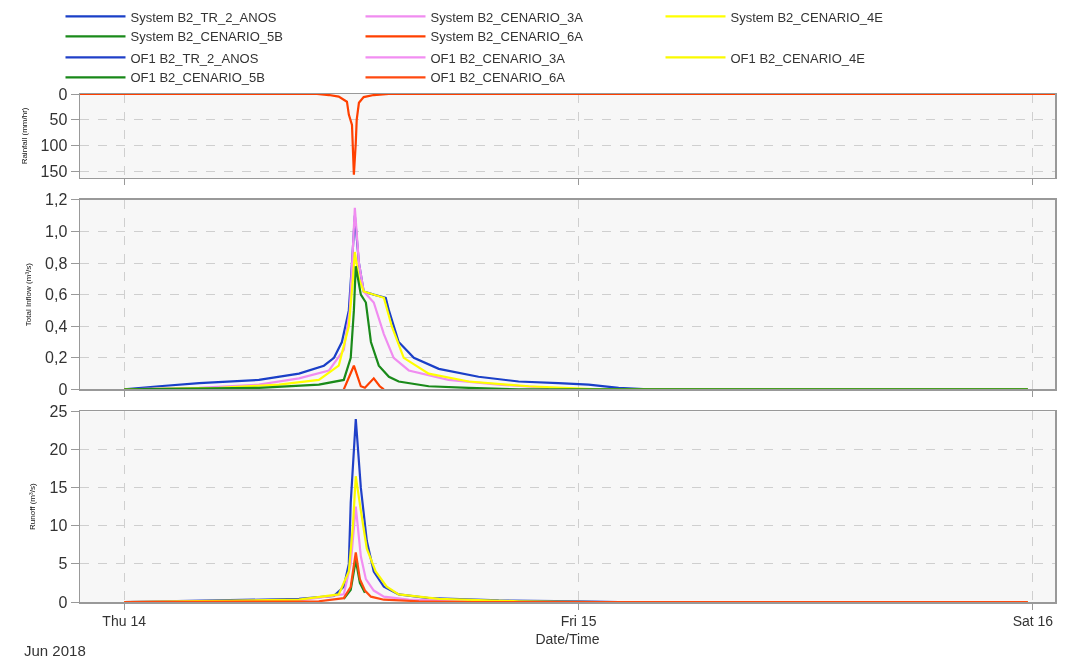  I want to click on x-tick-label: Fri 15, so click(578, 621).